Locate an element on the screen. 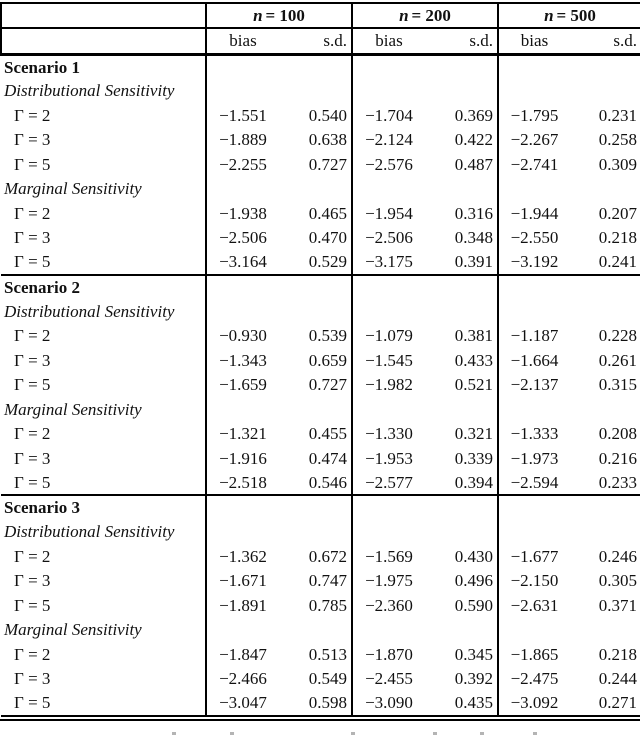 This screenshot has width=640, height=737. bias-value: −1.704 is located at coordinates (388, 115).